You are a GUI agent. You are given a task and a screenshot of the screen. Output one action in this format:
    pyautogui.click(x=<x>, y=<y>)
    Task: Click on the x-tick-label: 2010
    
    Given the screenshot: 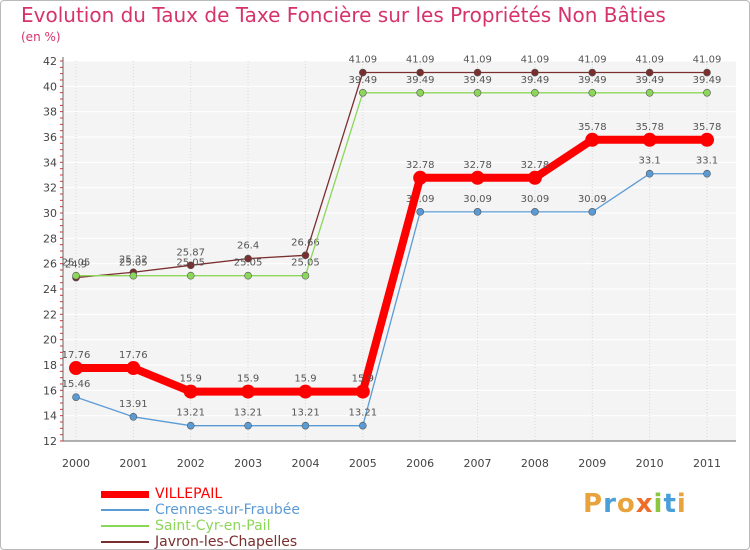 What is the action you would take?
    pyautogui.click(x=650, y=463)
    